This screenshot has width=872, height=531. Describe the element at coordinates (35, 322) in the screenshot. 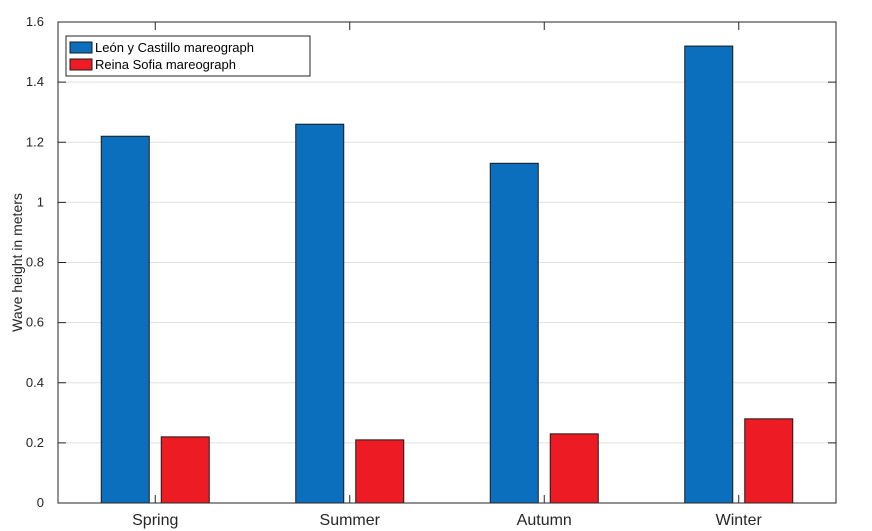

I see `y-tick-label: 0.6` at that location.